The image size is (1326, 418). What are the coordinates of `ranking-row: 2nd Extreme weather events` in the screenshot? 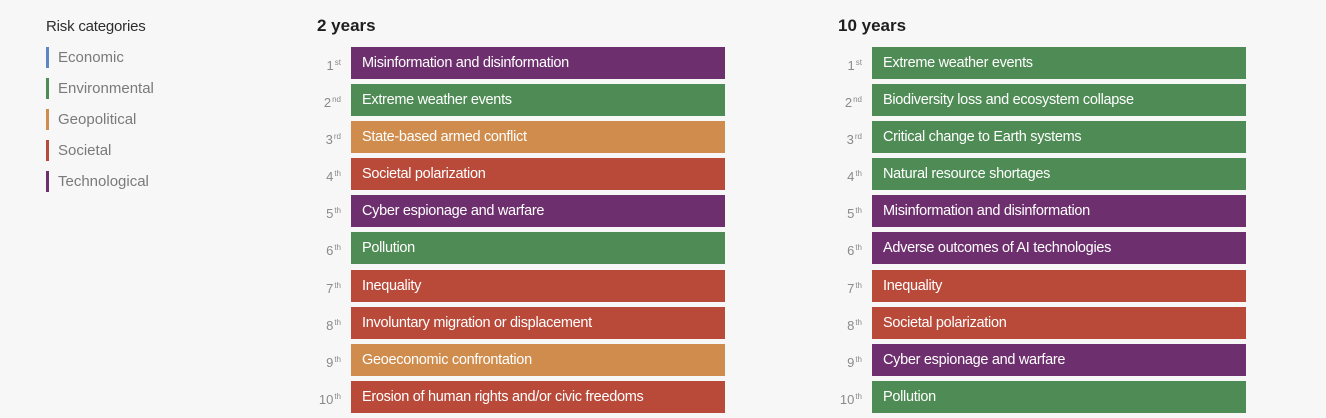 It's located at (515, 102).